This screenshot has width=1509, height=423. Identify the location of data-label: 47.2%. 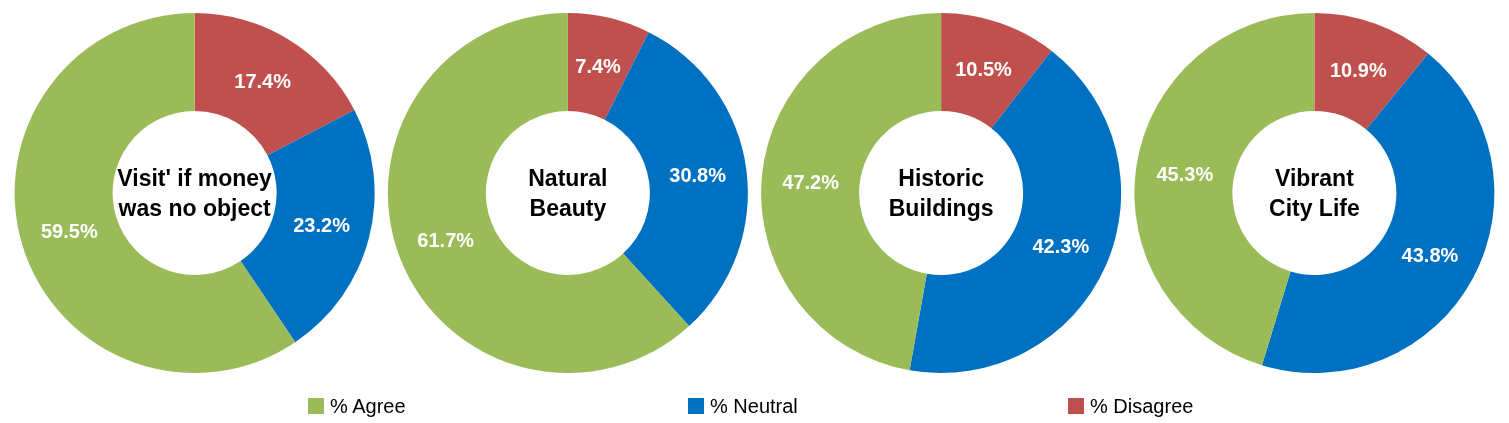
(811, 181).